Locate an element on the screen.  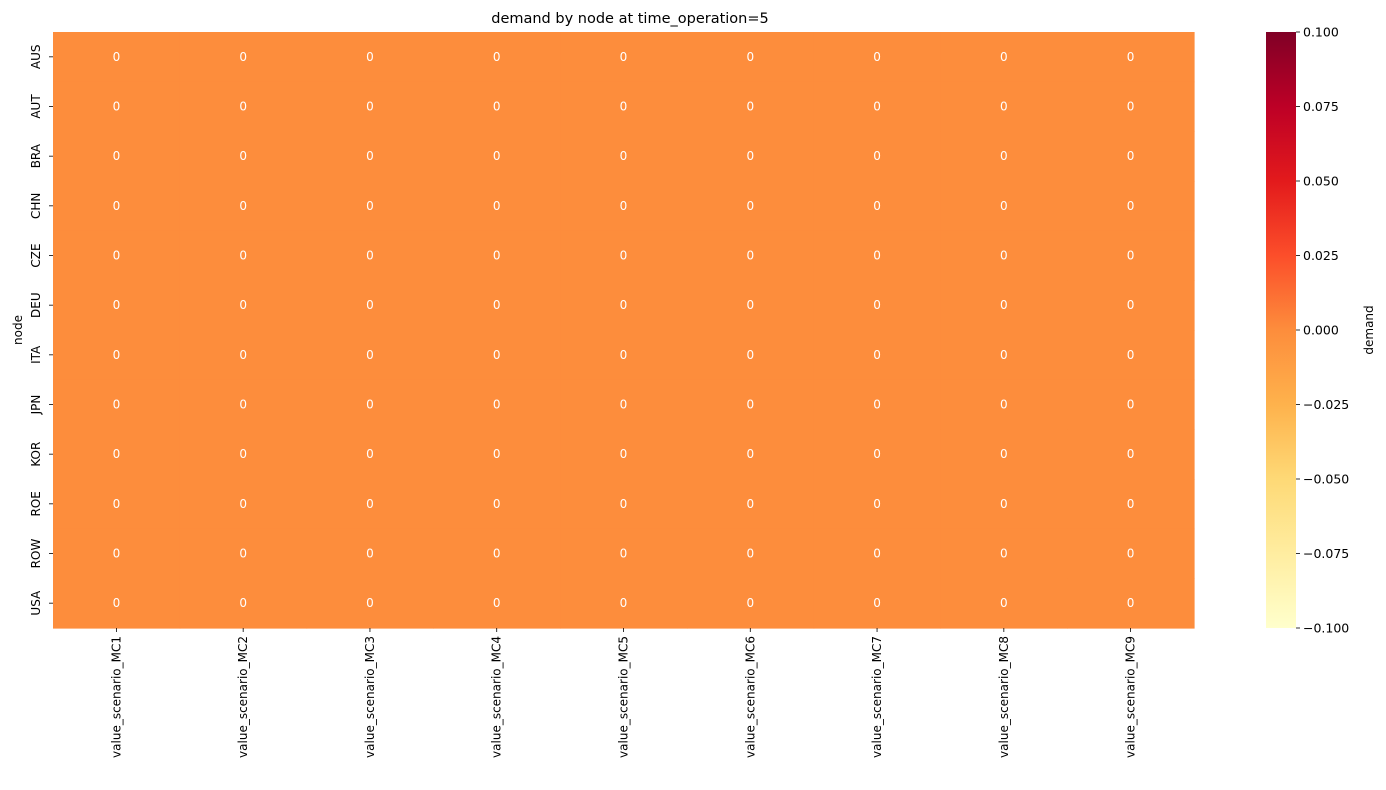
x-tick-label: value_scenario_MC7 is located at coordinates (877, 697).